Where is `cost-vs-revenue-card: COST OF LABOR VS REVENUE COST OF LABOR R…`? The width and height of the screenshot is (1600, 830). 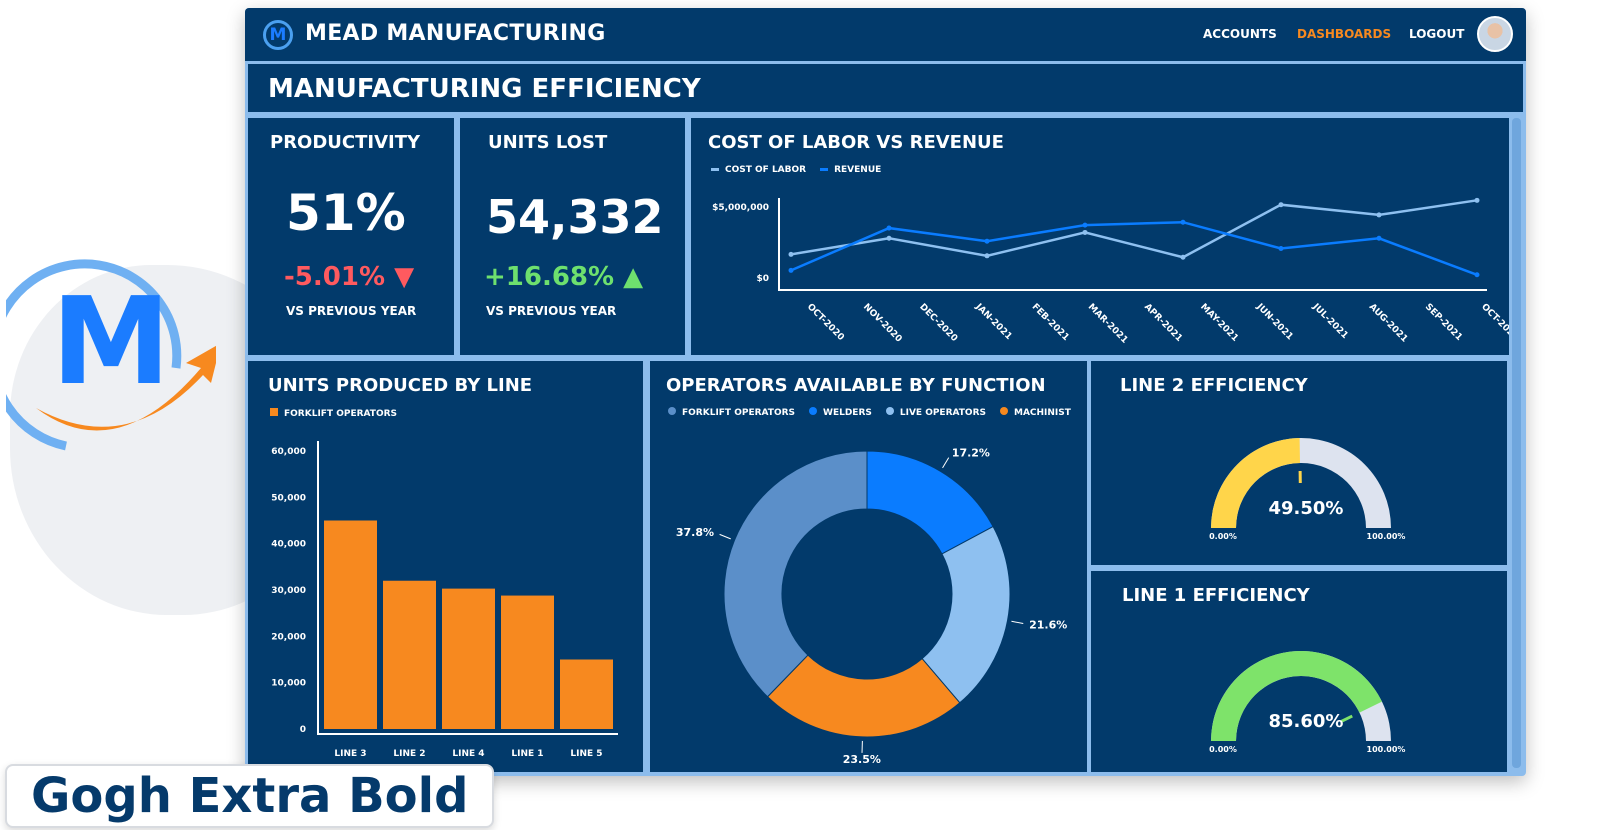
cost-vs-revenue-card: COST OF LABOR VS REVENUE COST OF LABOR R… is located at coordinates (1100, 236).